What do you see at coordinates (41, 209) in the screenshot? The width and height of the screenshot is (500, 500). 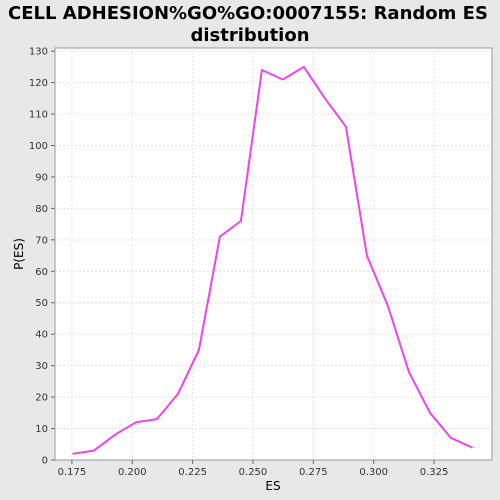 I see `y-tick-label: 80` at bounding box center [41, 209].